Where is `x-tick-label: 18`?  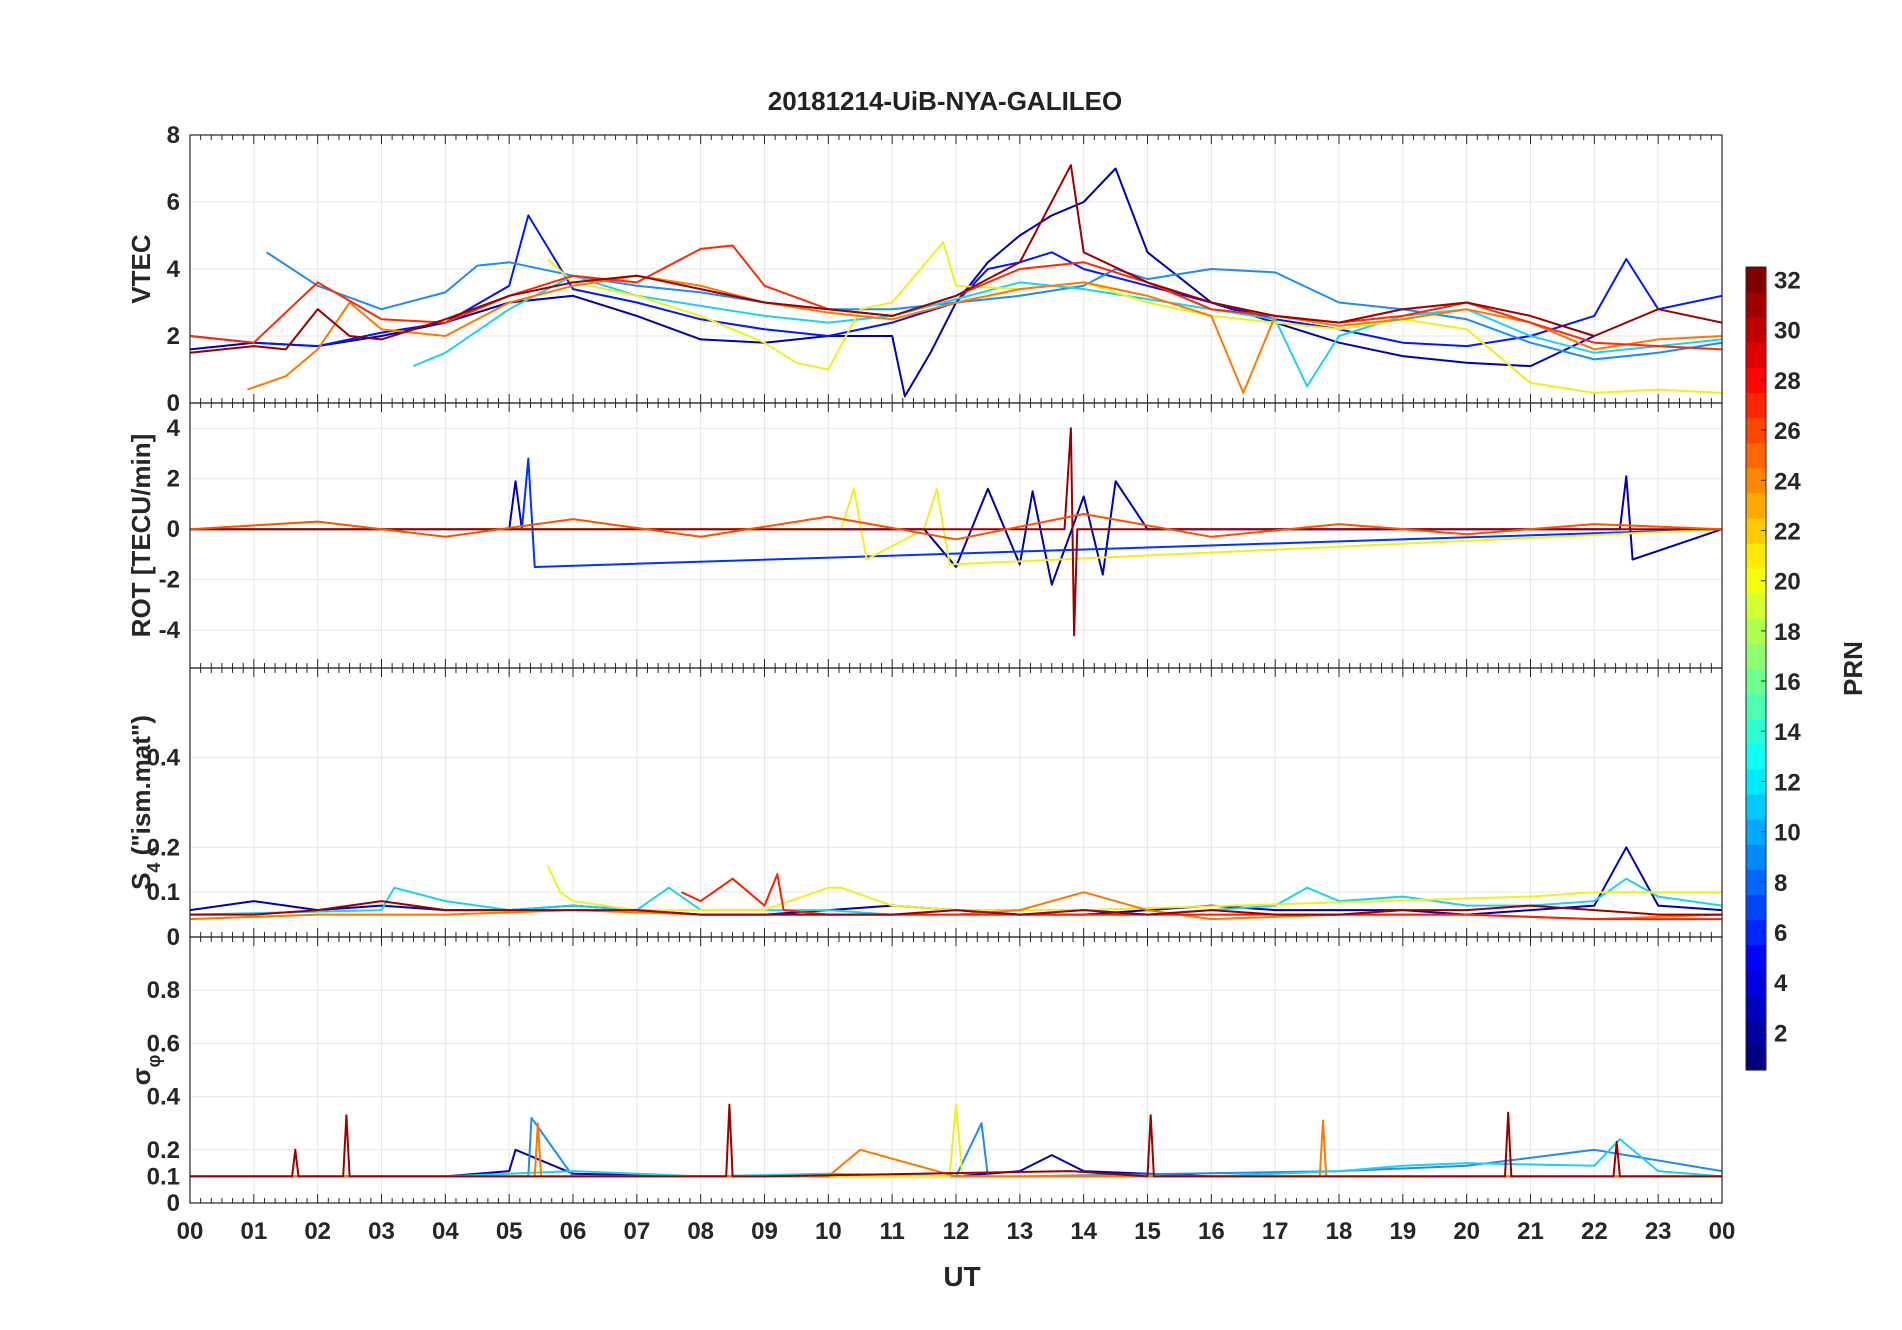 x-tick-label: 18 is located at coordinates (1339, 1231).